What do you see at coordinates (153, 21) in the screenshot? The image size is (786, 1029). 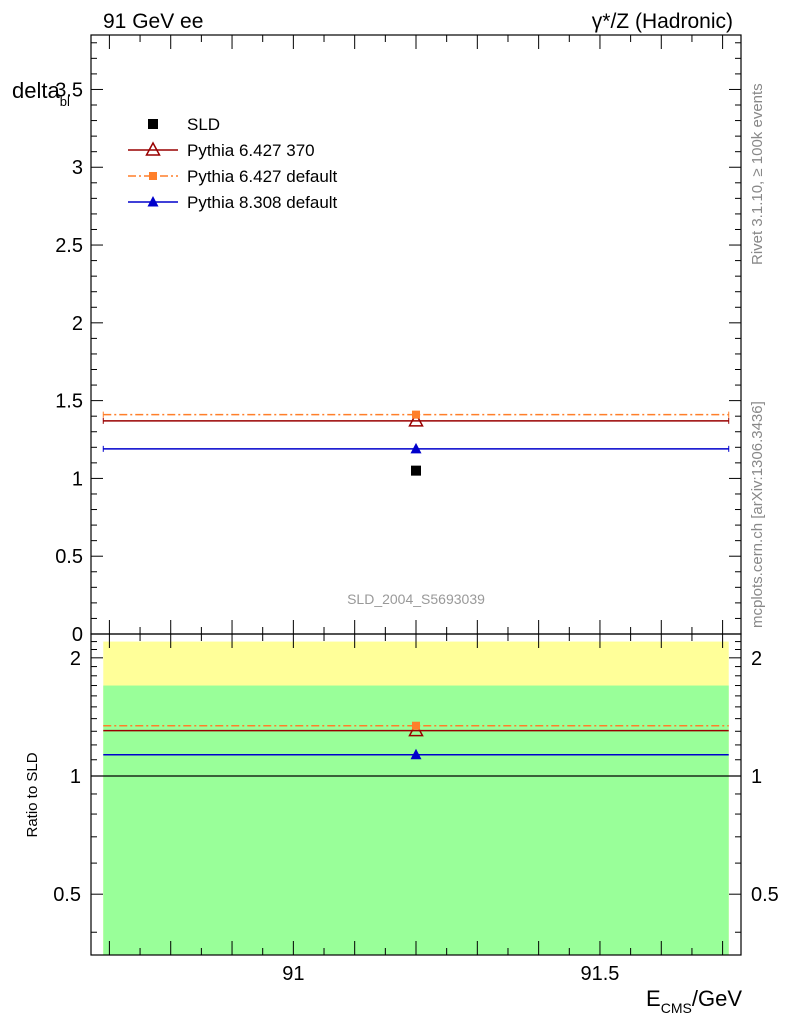 I see `header-left-label: 91 GeV ee` at bounding box center [153, 21].